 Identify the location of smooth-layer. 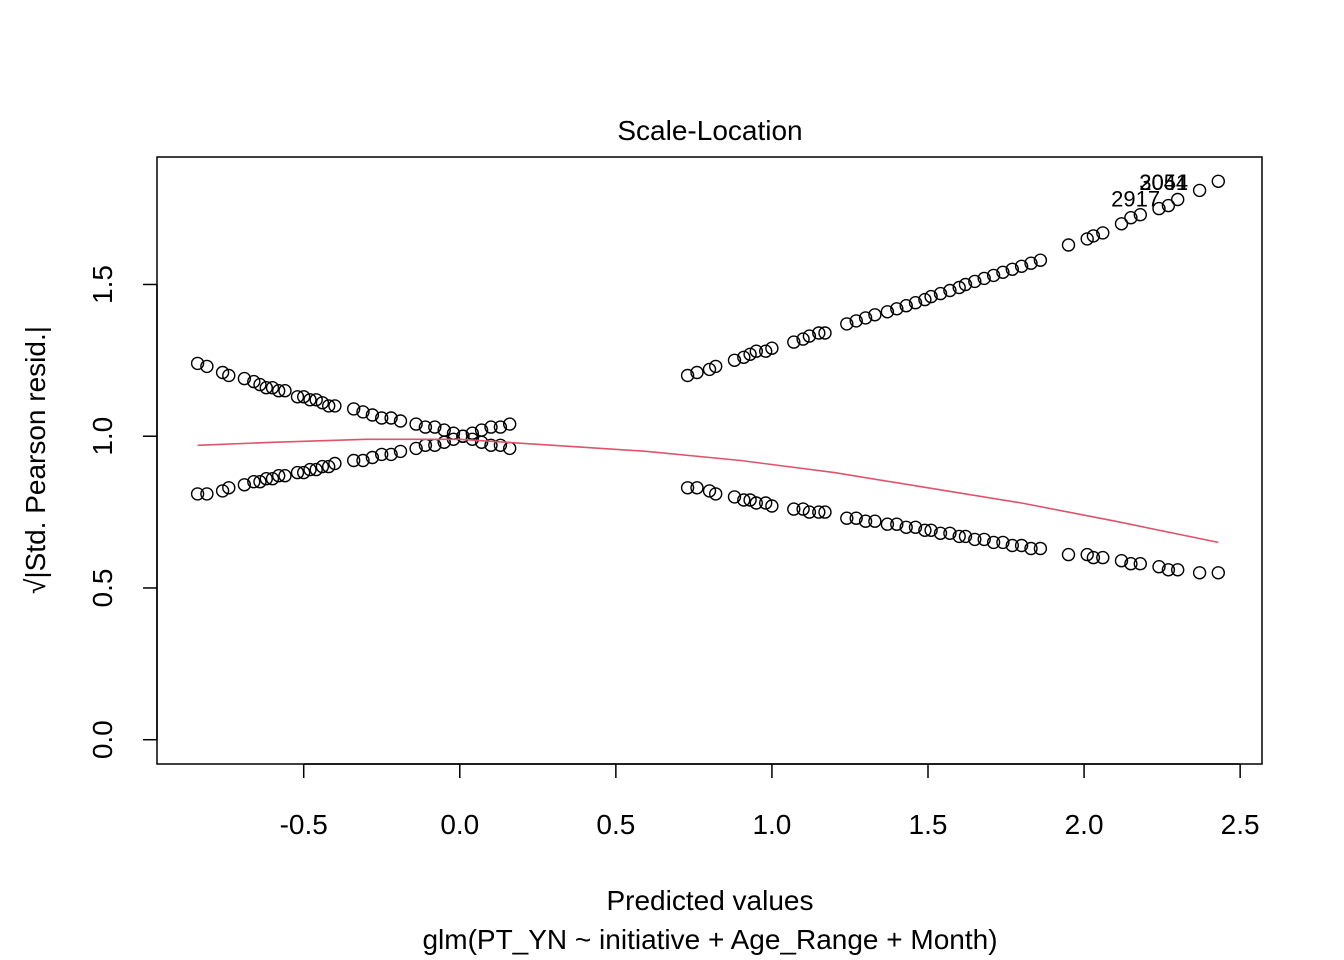
(708, 491).